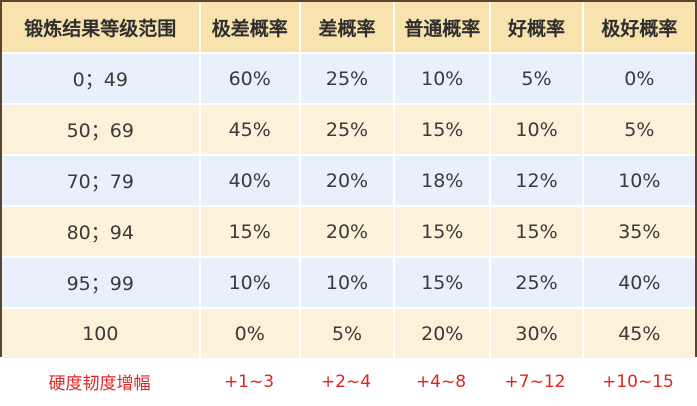 Image resolution: width=697 pixels, height=406 pixels. What do you see at coordinates (101, 181) in the screenshot?
I see `cell-range: 70；79` at bounding box center [101, 181].